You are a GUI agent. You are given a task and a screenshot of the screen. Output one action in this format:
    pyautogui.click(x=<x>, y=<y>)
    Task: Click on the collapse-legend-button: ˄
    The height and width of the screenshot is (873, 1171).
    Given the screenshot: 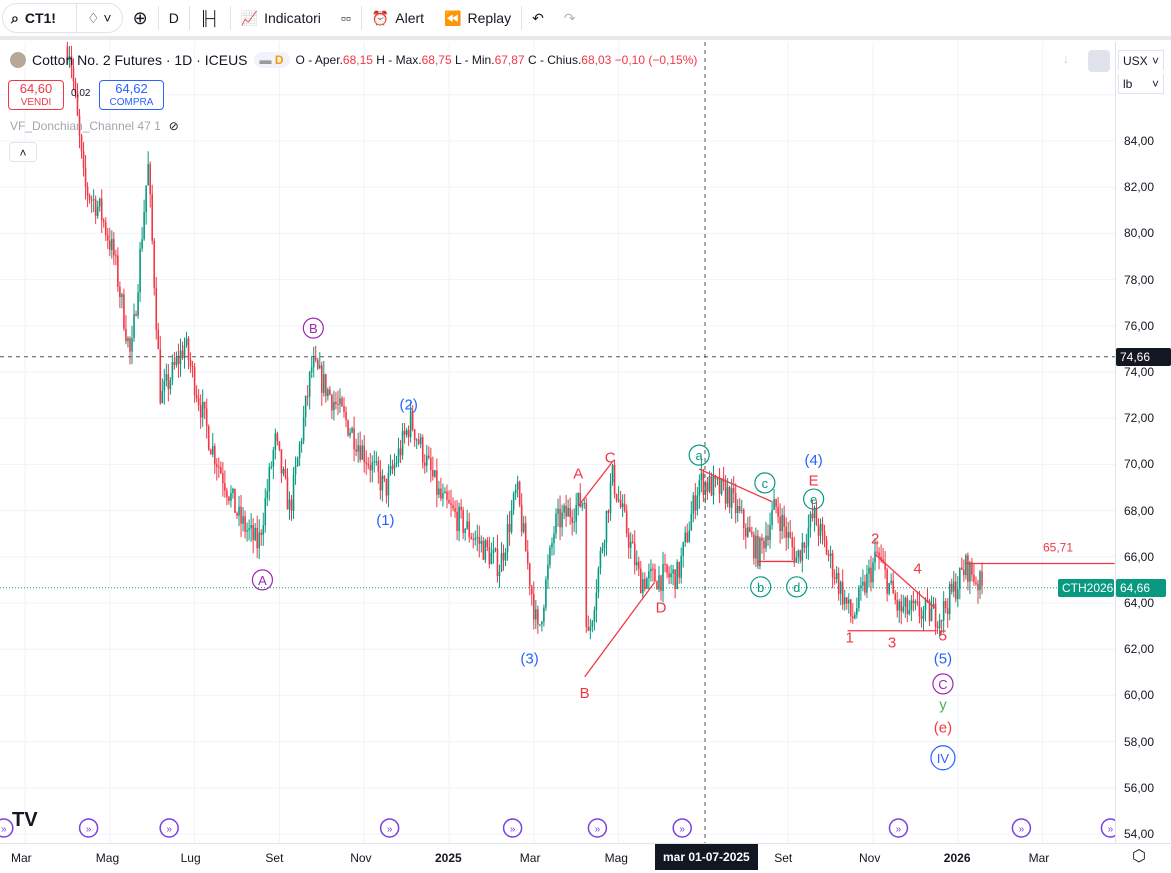 What is the action you would take?
    pyautogui.click(x=23, y=152)
    